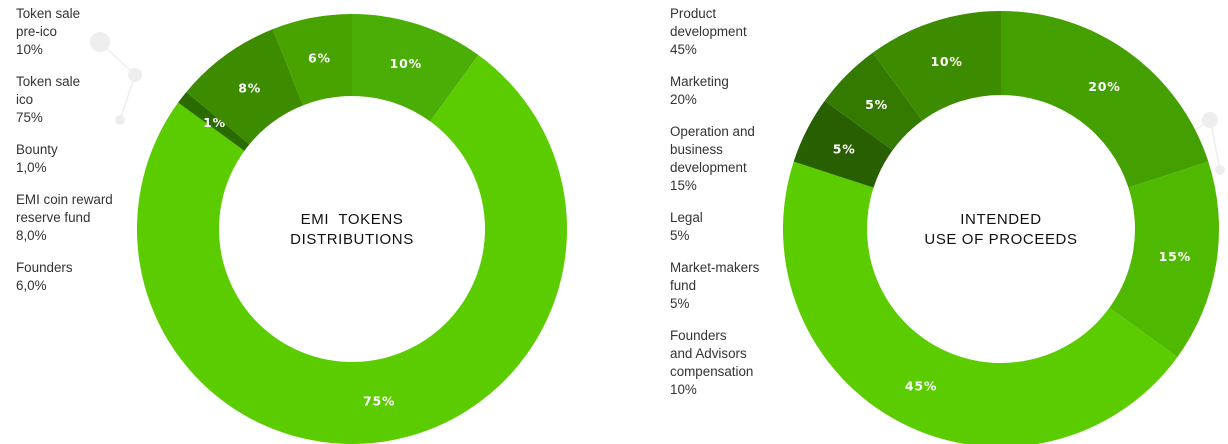  What do you see at coordinates (683, 285) in the screenshot?
I see `legend-label: fund` at bounding box center [683, 285].